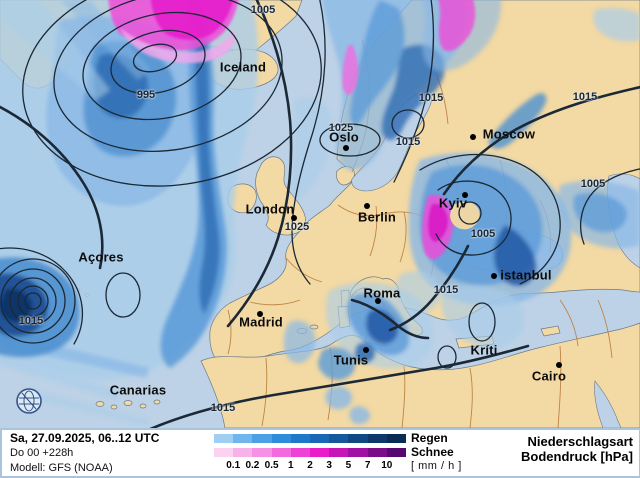 The width and height of the screenshot is (640, 478). Describe the element at coordinates (465, 215) in the screenshot. I see `cyclone-eye-gap` at that location.